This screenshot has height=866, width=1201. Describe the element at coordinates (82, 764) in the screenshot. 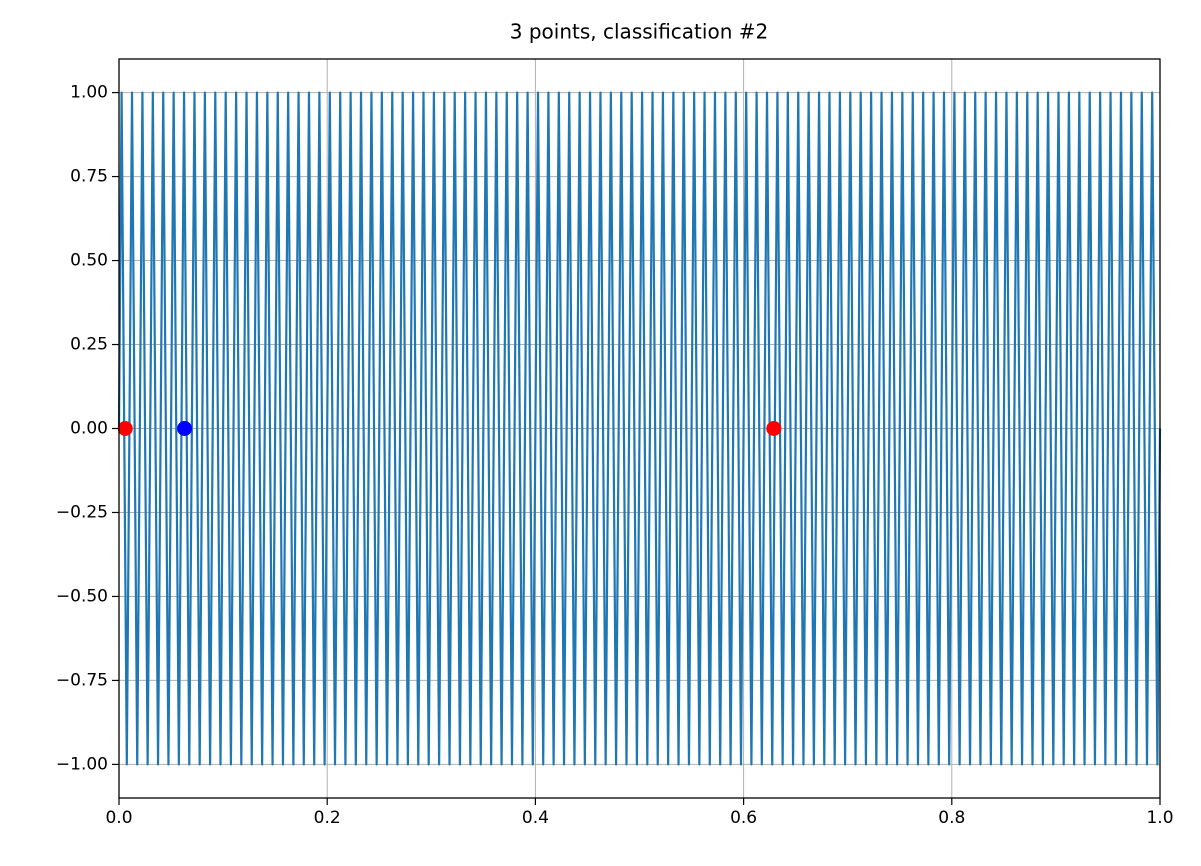

I see `y-tick-label: −1.00` at that location.